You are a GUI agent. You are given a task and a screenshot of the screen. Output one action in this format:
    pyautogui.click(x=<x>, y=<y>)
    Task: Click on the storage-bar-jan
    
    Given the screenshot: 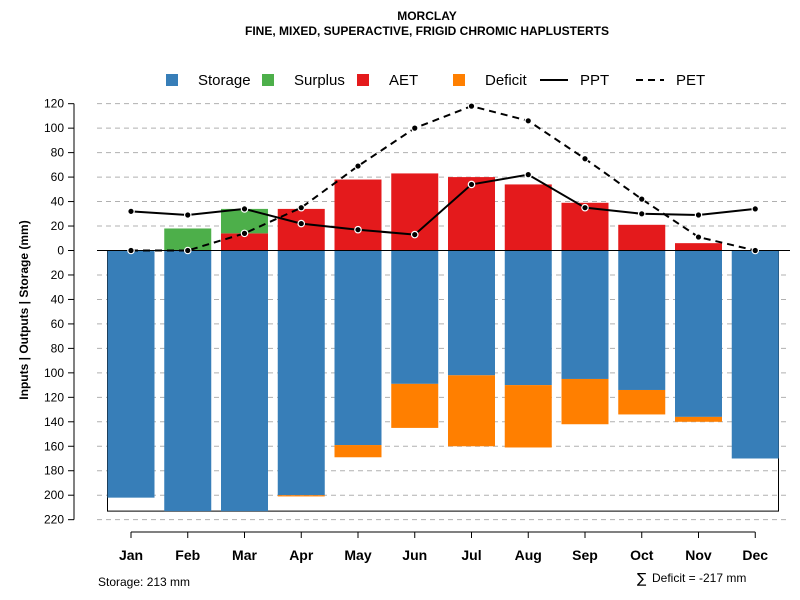 What is the action you would take?
    pyautogui.click(x=131, y=374)
    